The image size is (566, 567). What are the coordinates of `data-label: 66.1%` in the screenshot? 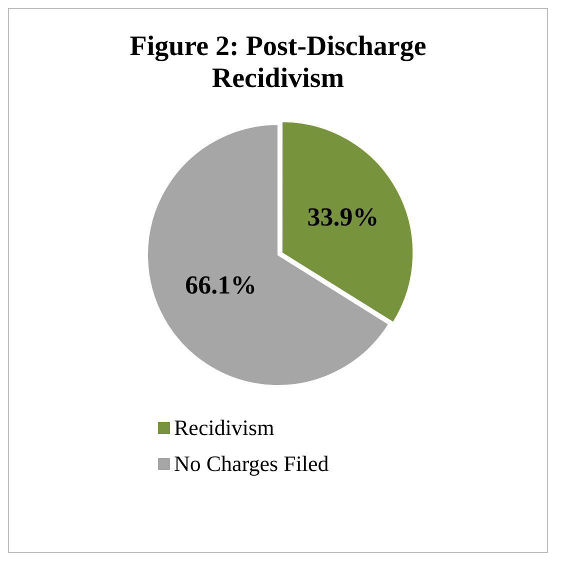 It's located at (221, 285).